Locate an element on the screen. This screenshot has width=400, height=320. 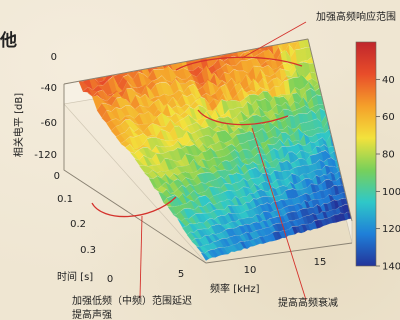
colorbar-ticks: 40 60 80 100 120 140 is located at coordinates (388, 174).